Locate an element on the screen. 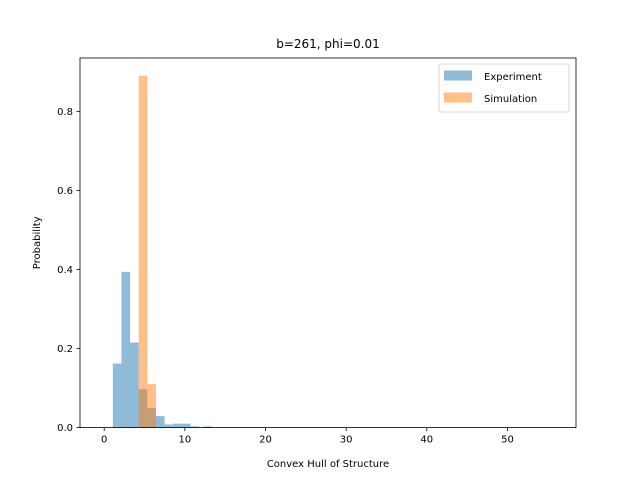 Image resolution: width=640 pixels, height=480 pixels. legend-label-simulation: Simulation is located at coordinates (510, 99).